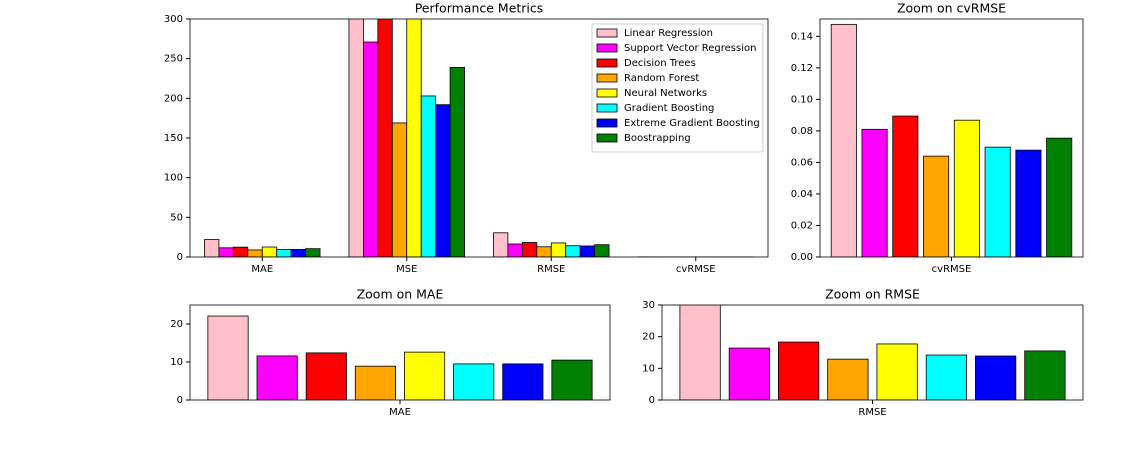 This screenshot has width=1133, height=455. Describe the element at coordinates (692, 123) in the screenshot. I see `legend-label: Extreme Gradient Boosting` at that location.